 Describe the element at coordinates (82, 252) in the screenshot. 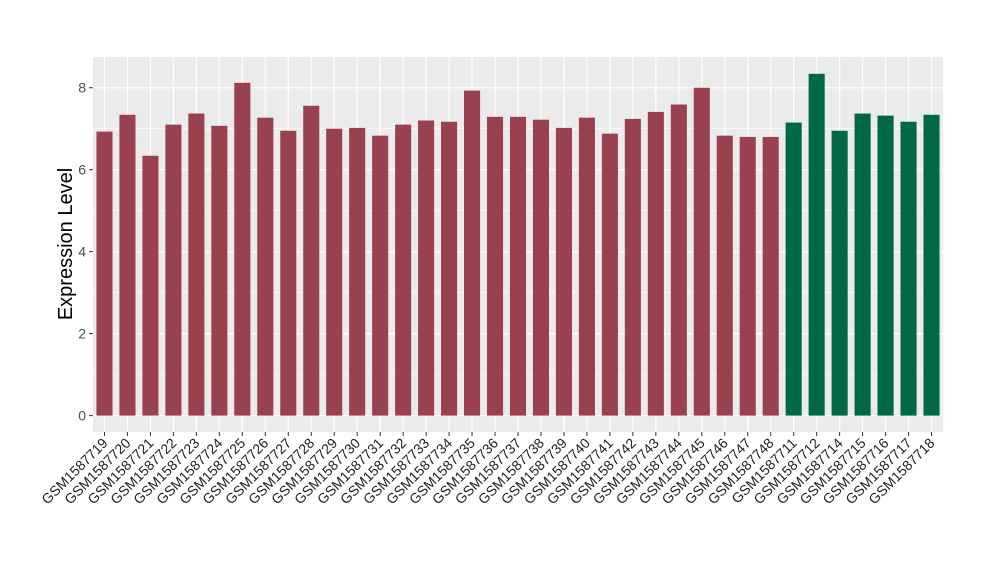

I see `y-tick-label: 4` at that location.